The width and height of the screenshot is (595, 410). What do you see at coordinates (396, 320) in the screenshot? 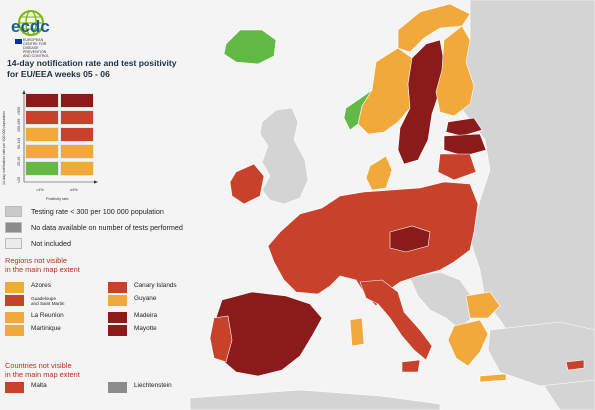
I see `map-italy` at bounding box center [396, 320].